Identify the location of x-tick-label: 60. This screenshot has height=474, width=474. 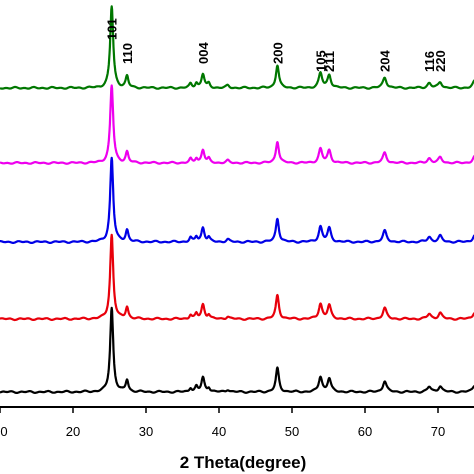
(365, 431).